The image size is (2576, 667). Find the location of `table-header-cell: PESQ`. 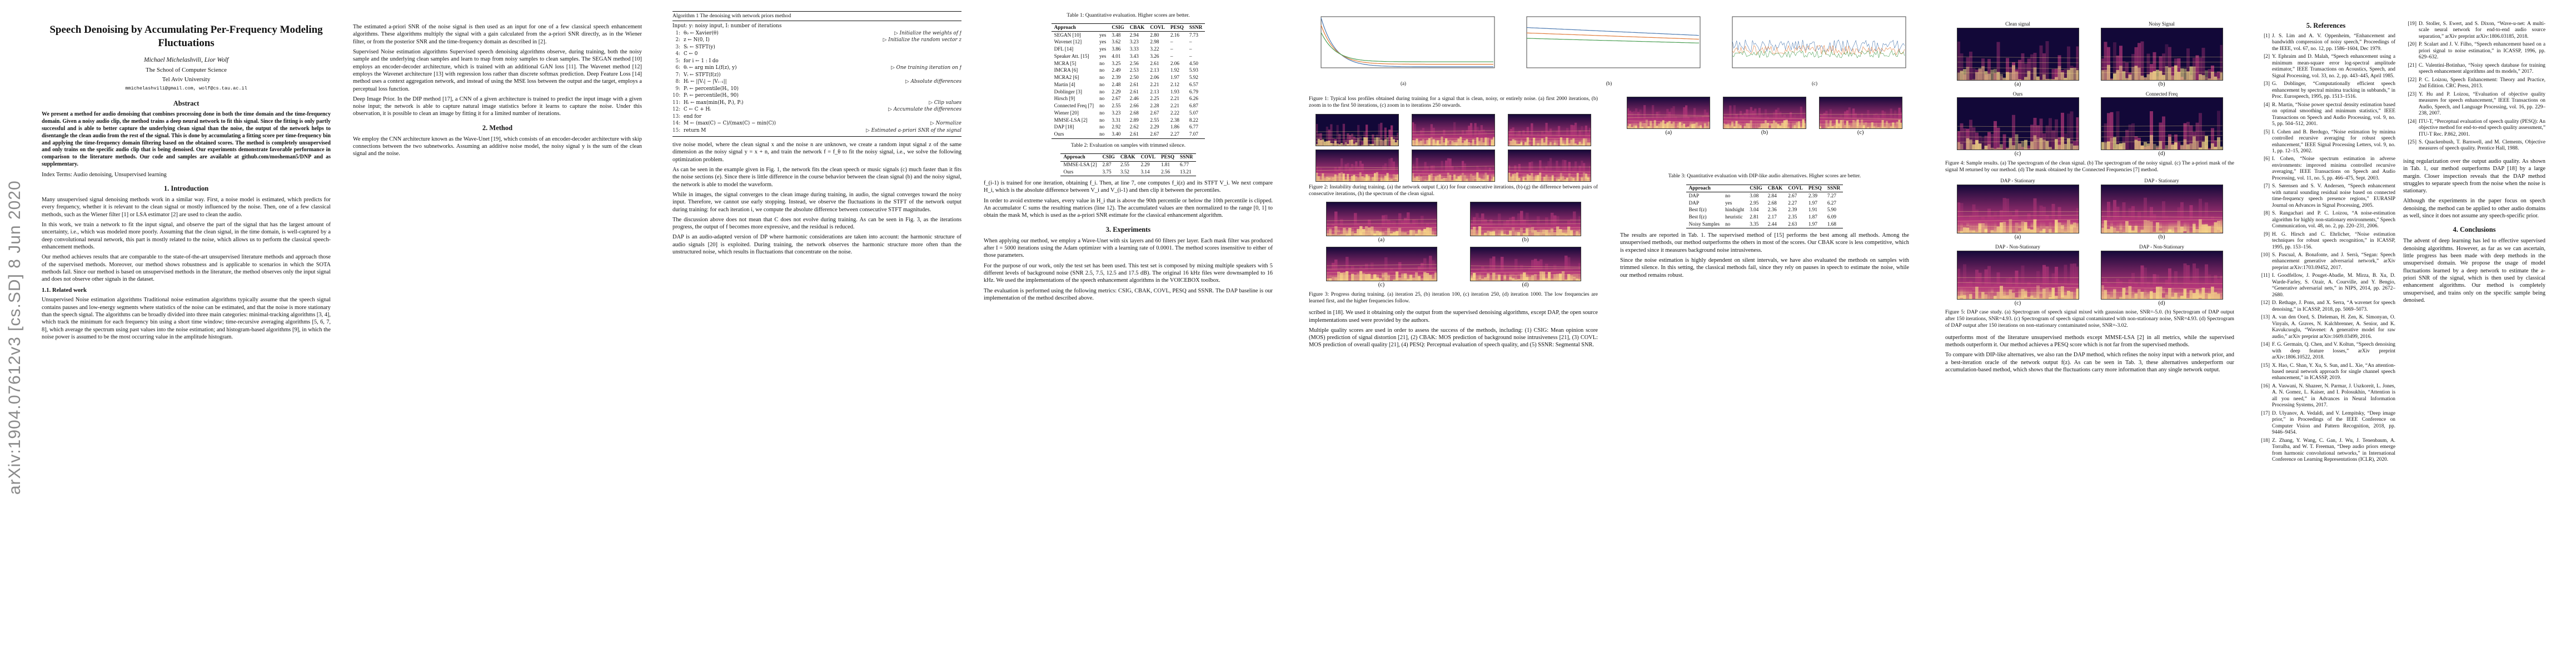

table-header-cell: PESQ is located at coordinates (1168, 157).